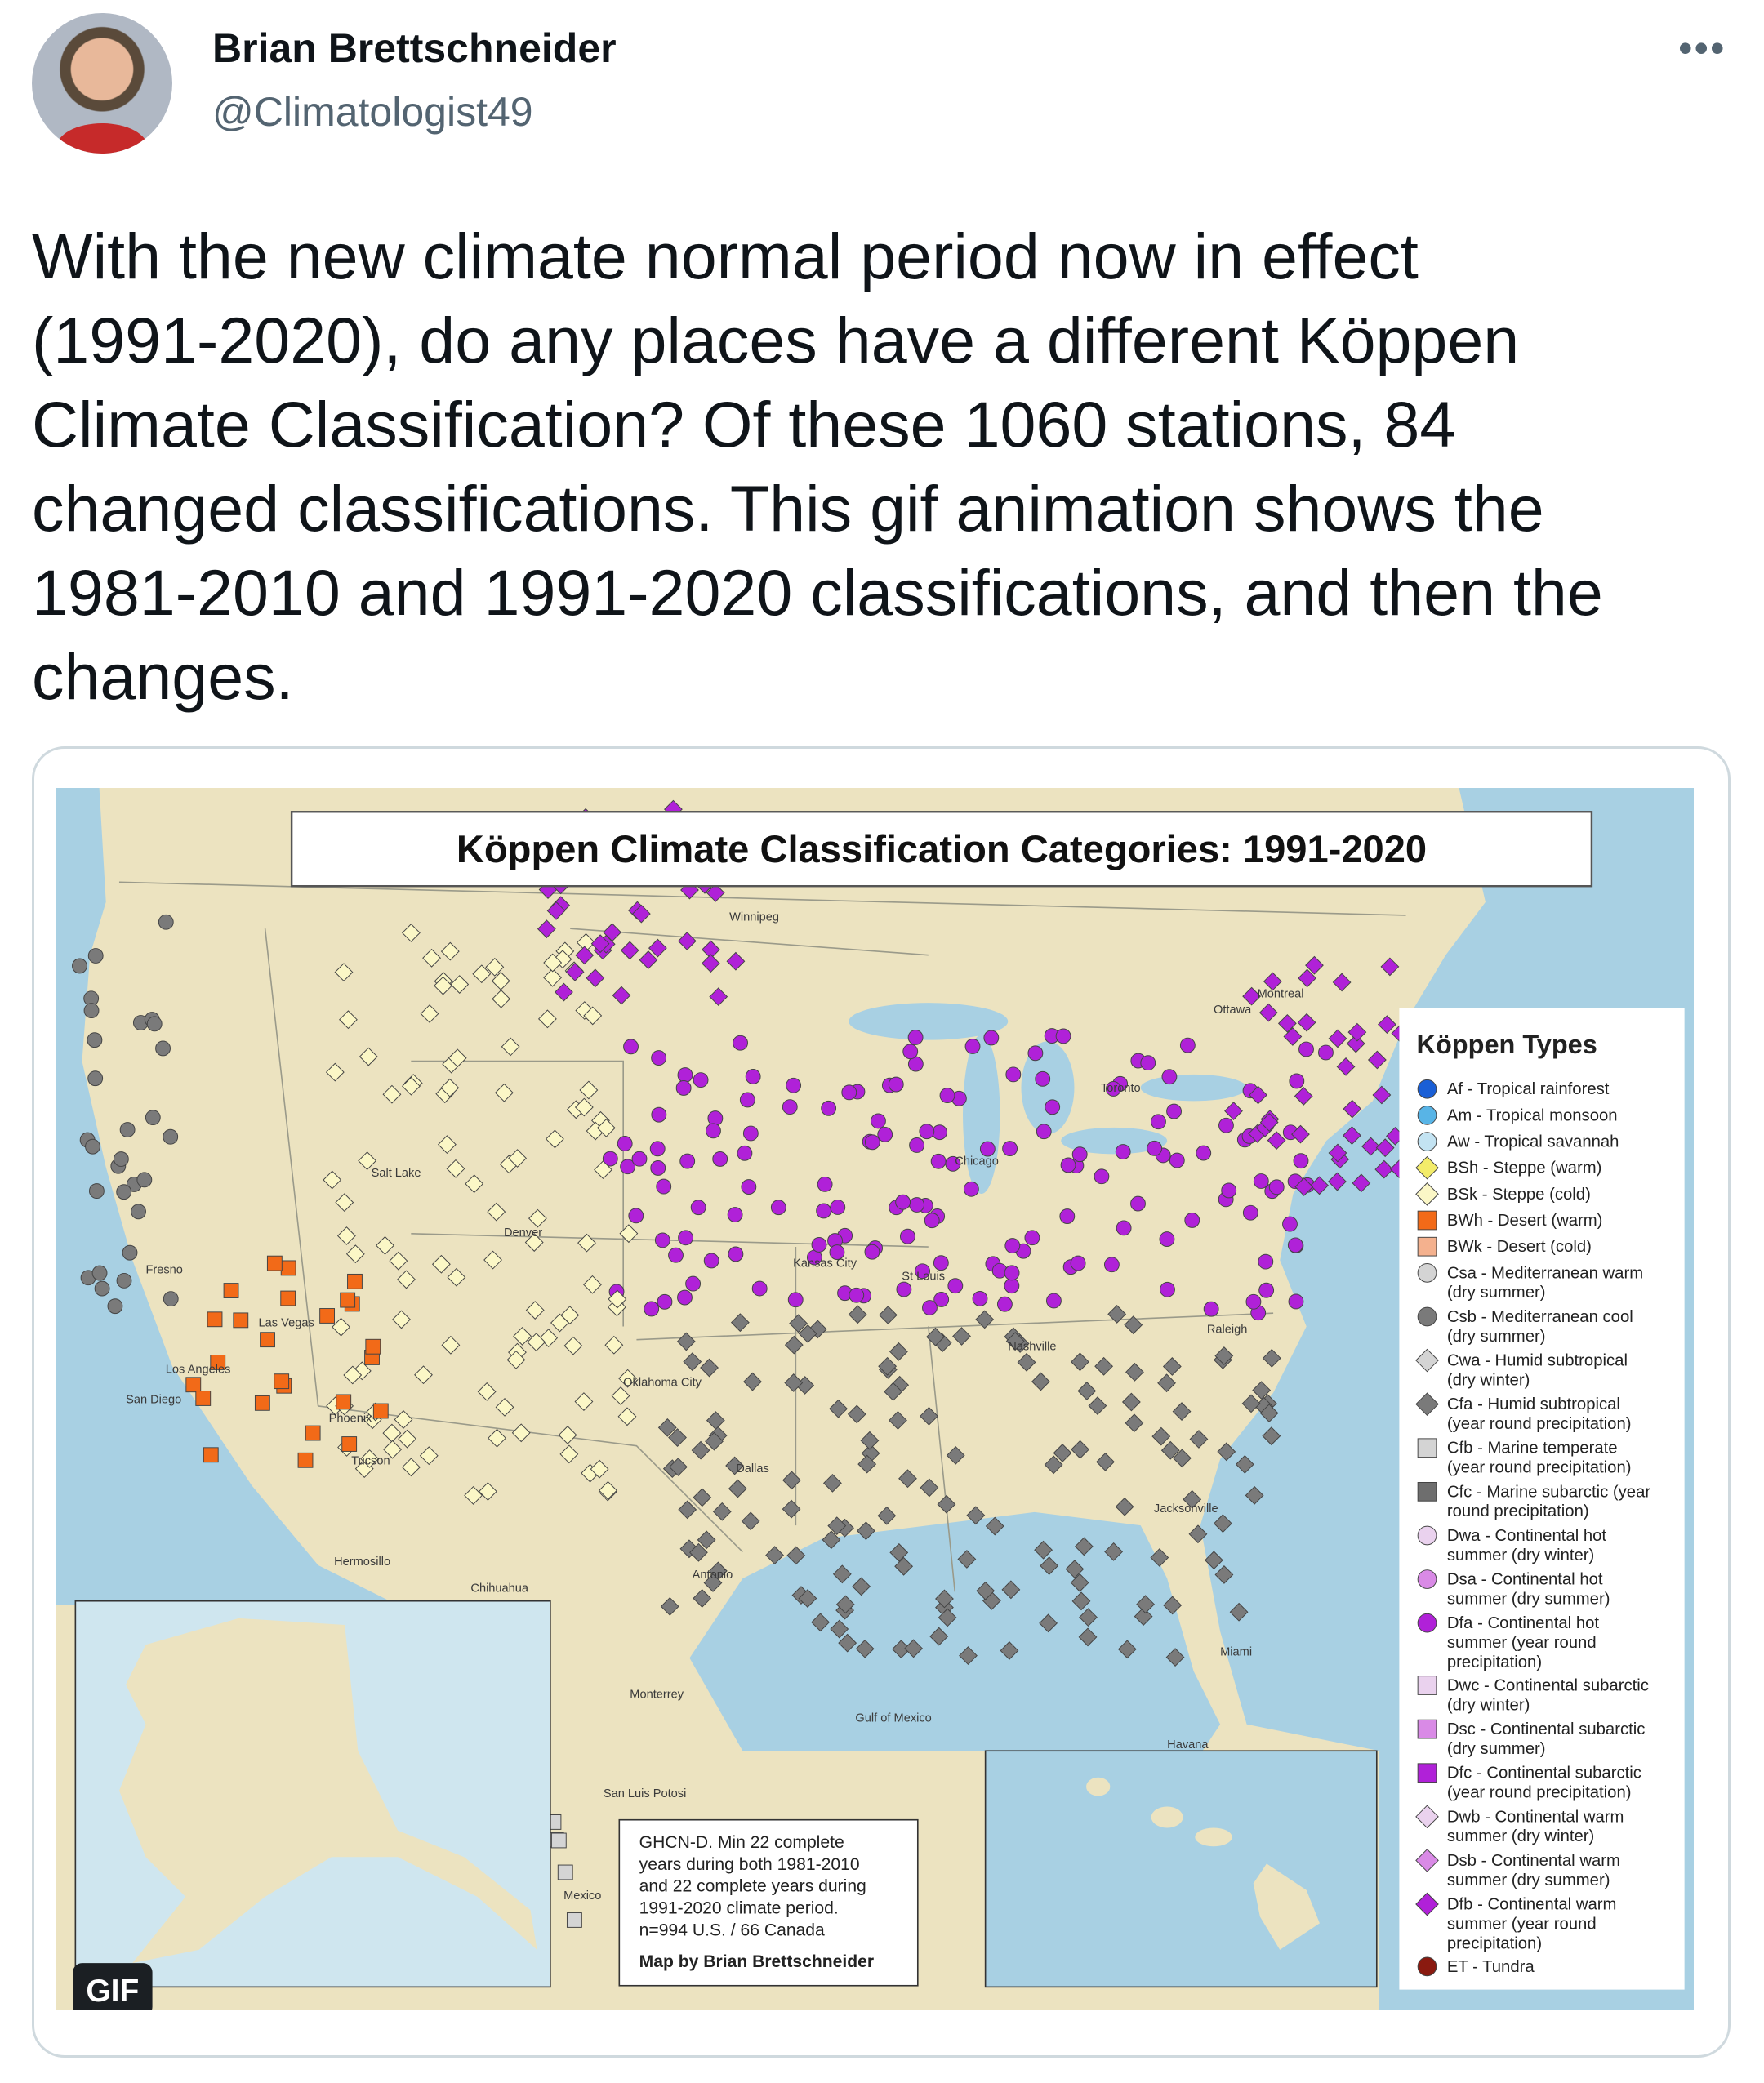  I want to click on note-credit: Map by Brian Brettschneider, so click(756, 1961).